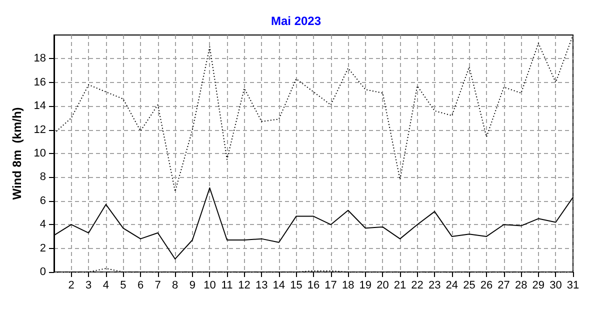 This screenshot has width=592, height=321. I want to click on x-tick-label: 11, so click(227, 286).